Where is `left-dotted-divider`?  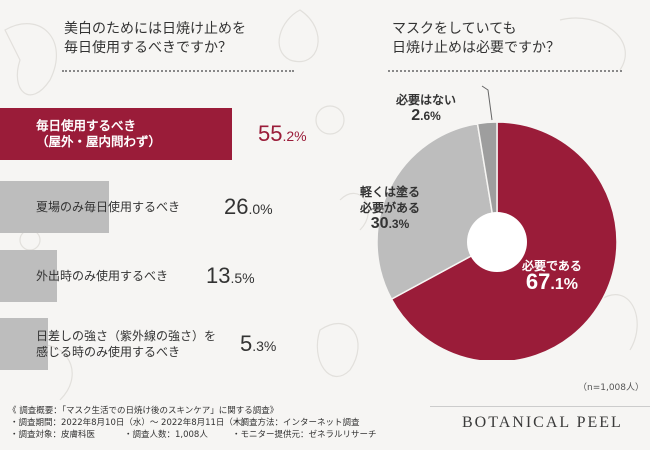 left-dotted-divider is located at coordinates (178, 71).